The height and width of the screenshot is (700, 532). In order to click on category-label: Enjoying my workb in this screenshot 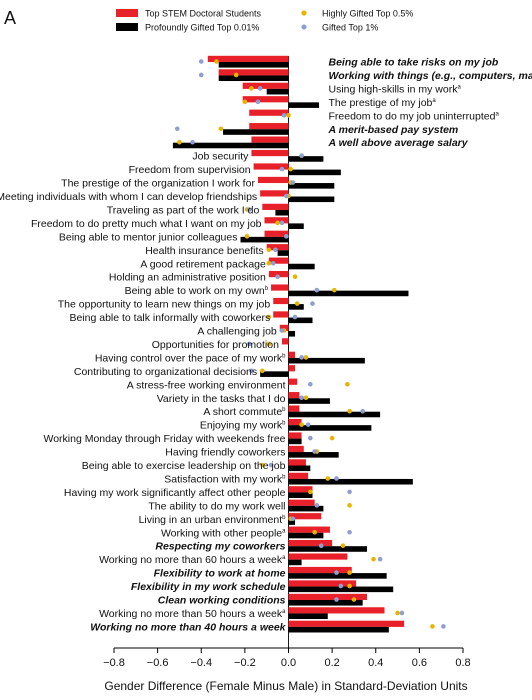, I will do `click(243, 426)`.